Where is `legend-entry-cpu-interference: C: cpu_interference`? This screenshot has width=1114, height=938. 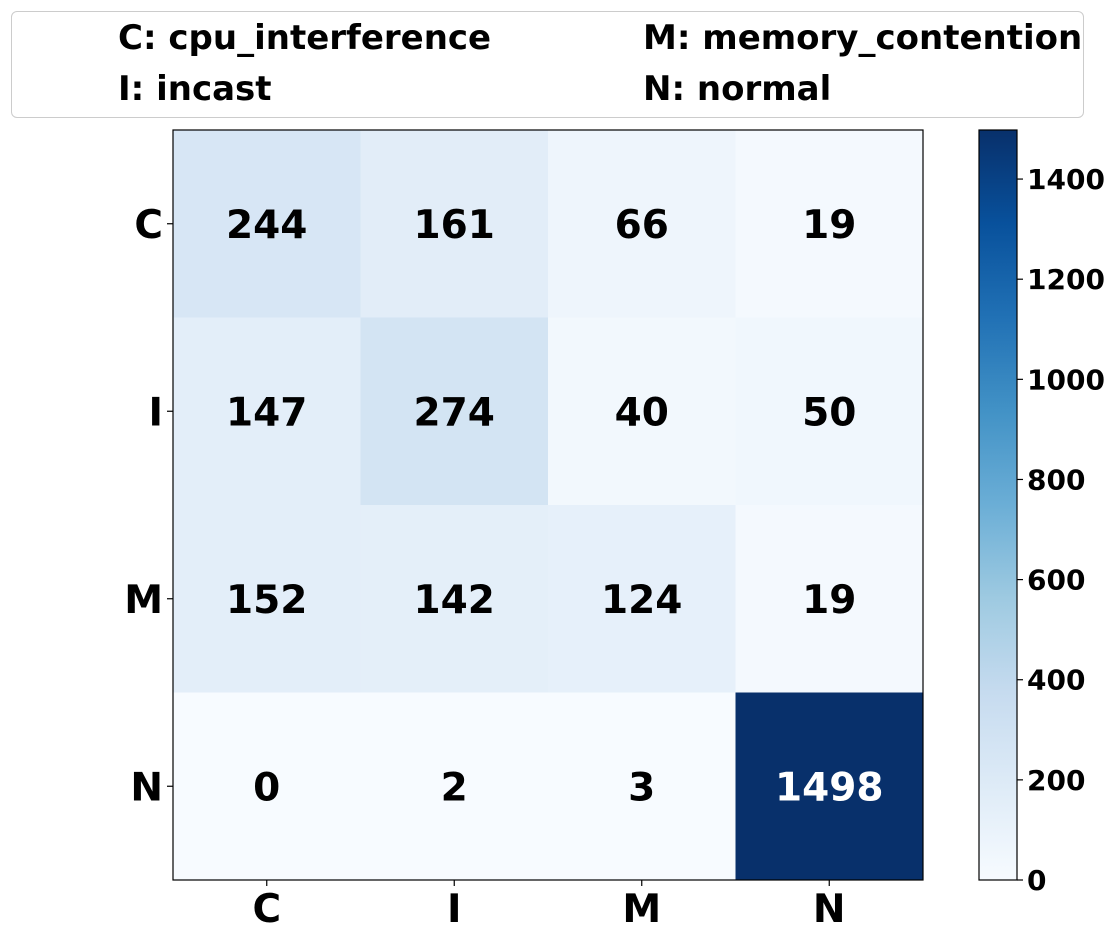
legend-entry-cpu-interference: C: cpu_interference is located at coordinates (305, 38).